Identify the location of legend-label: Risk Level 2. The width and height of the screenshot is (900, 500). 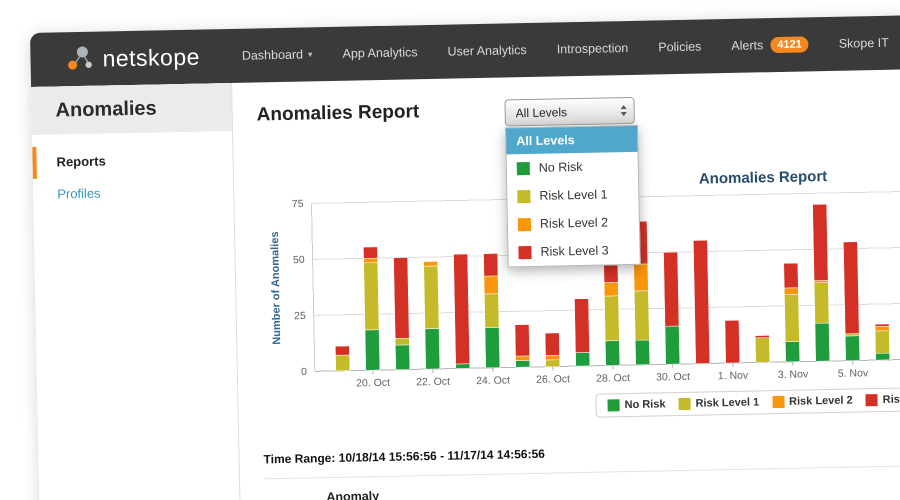
(820, 401).